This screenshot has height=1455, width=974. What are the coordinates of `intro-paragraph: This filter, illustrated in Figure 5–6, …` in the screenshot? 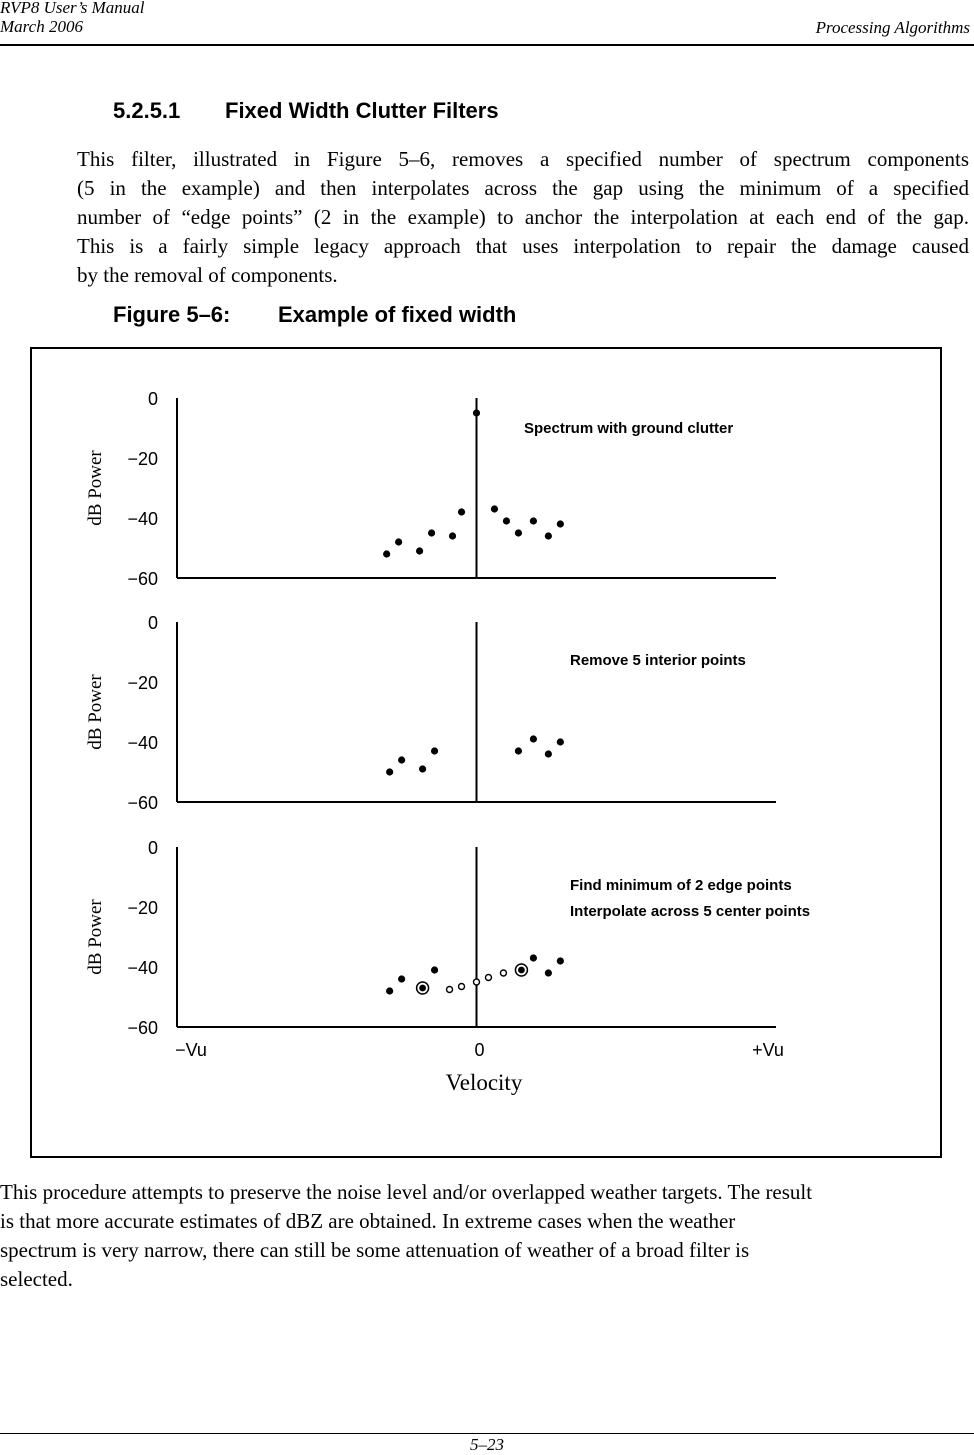 It's located at (523, 217).